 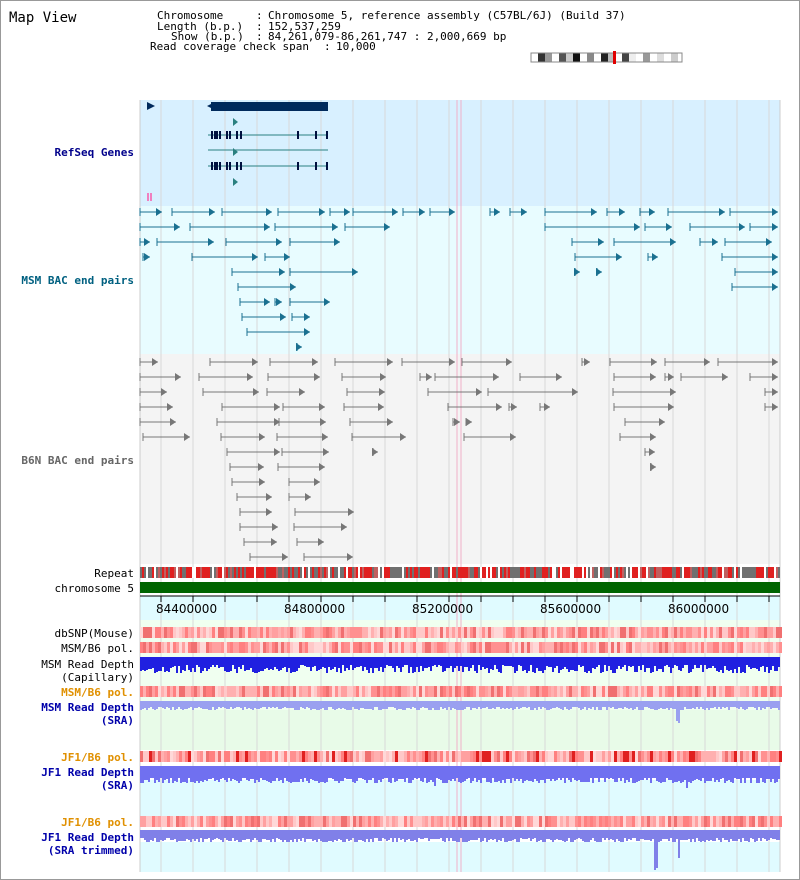 What do you see at coordinates (94, 152) in the screenshot?
I see `refseq-genes-label: RefSeq Genes` at bounding box center [94, 152].